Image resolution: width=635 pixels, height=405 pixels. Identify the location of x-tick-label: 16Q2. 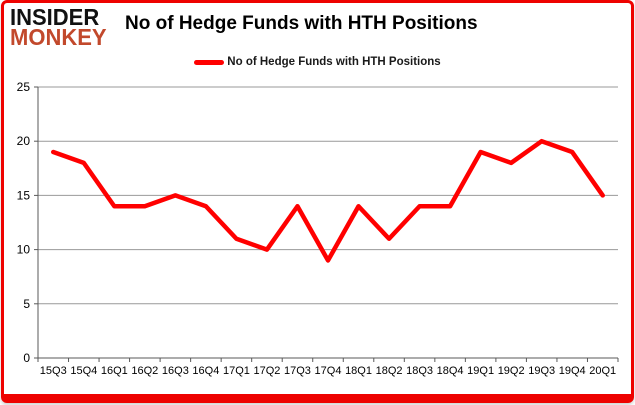
(144, 371).